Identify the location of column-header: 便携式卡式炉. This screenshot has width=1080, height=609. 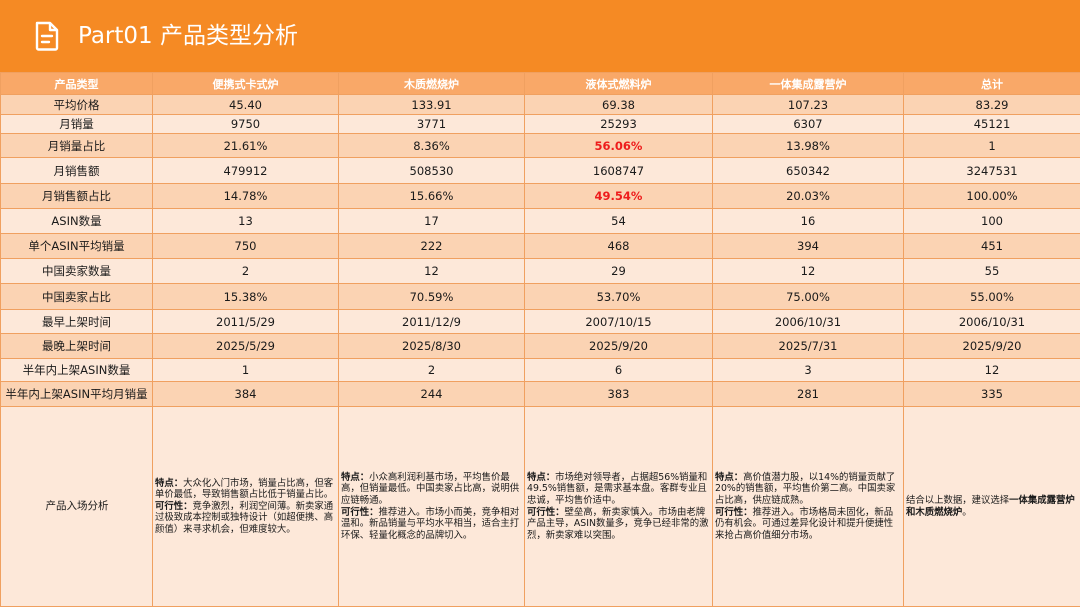
(245, 83).